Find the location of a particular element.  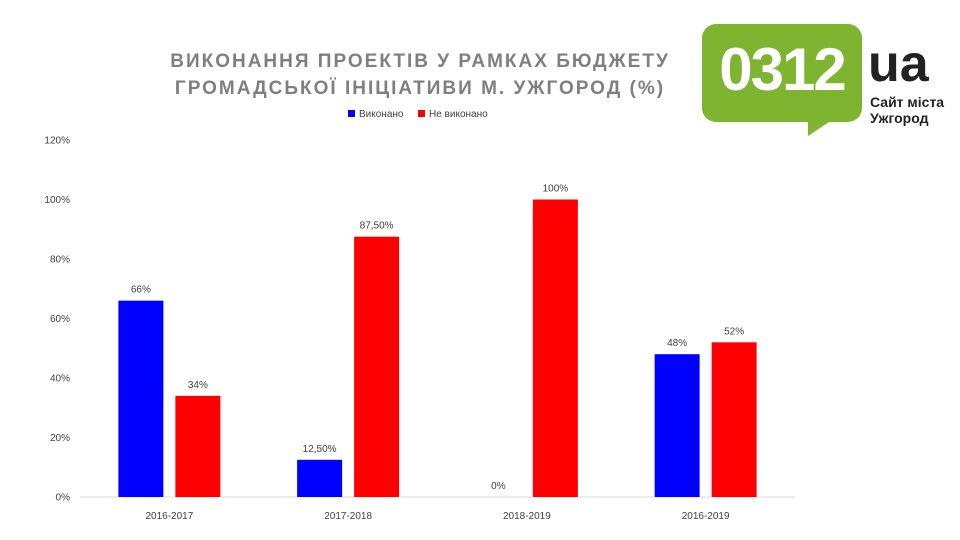

y-tick-label: 40% is located at coordinates (60, 379).